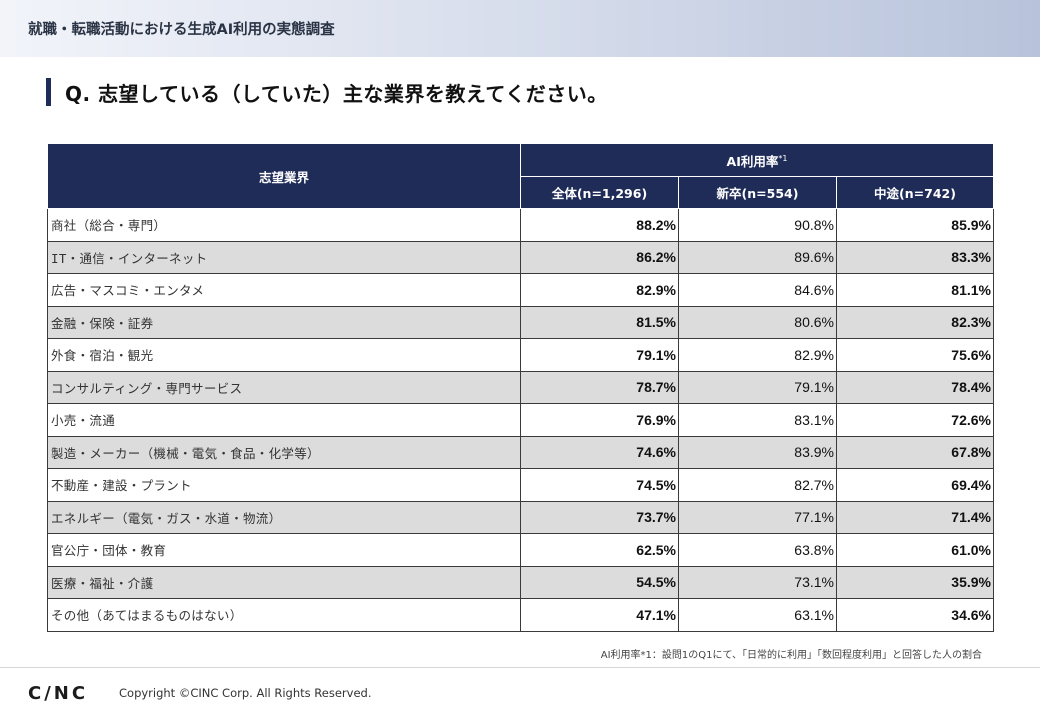 The width and height of the screenshot is (1040, 720). I want to click on table-header-row: 志望業界 AI利用率*1, so click(520, 176).